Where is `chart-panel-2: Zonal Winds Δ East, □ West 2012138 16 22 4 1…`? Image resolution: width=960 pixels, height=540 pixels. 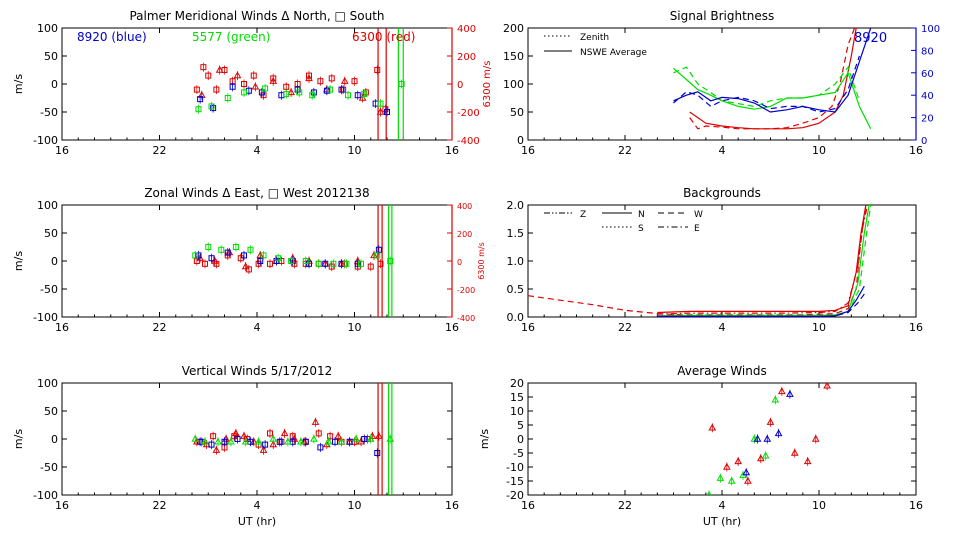 chart-panel-2: Zonal Winds Δ East, □ West 2012138 16 22 4 1… is located at coordinates (249, 260).